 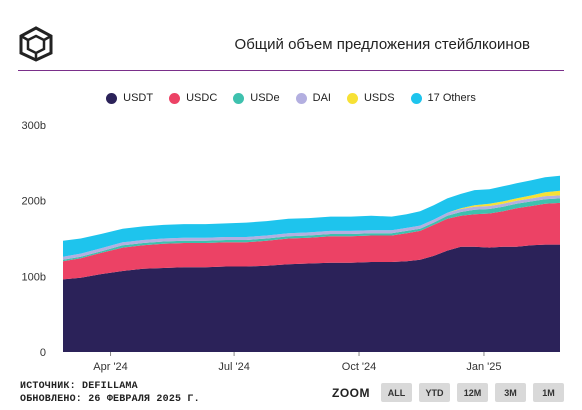 I want to click on legend-item-usds: USDS, so click(x=370, y=98).